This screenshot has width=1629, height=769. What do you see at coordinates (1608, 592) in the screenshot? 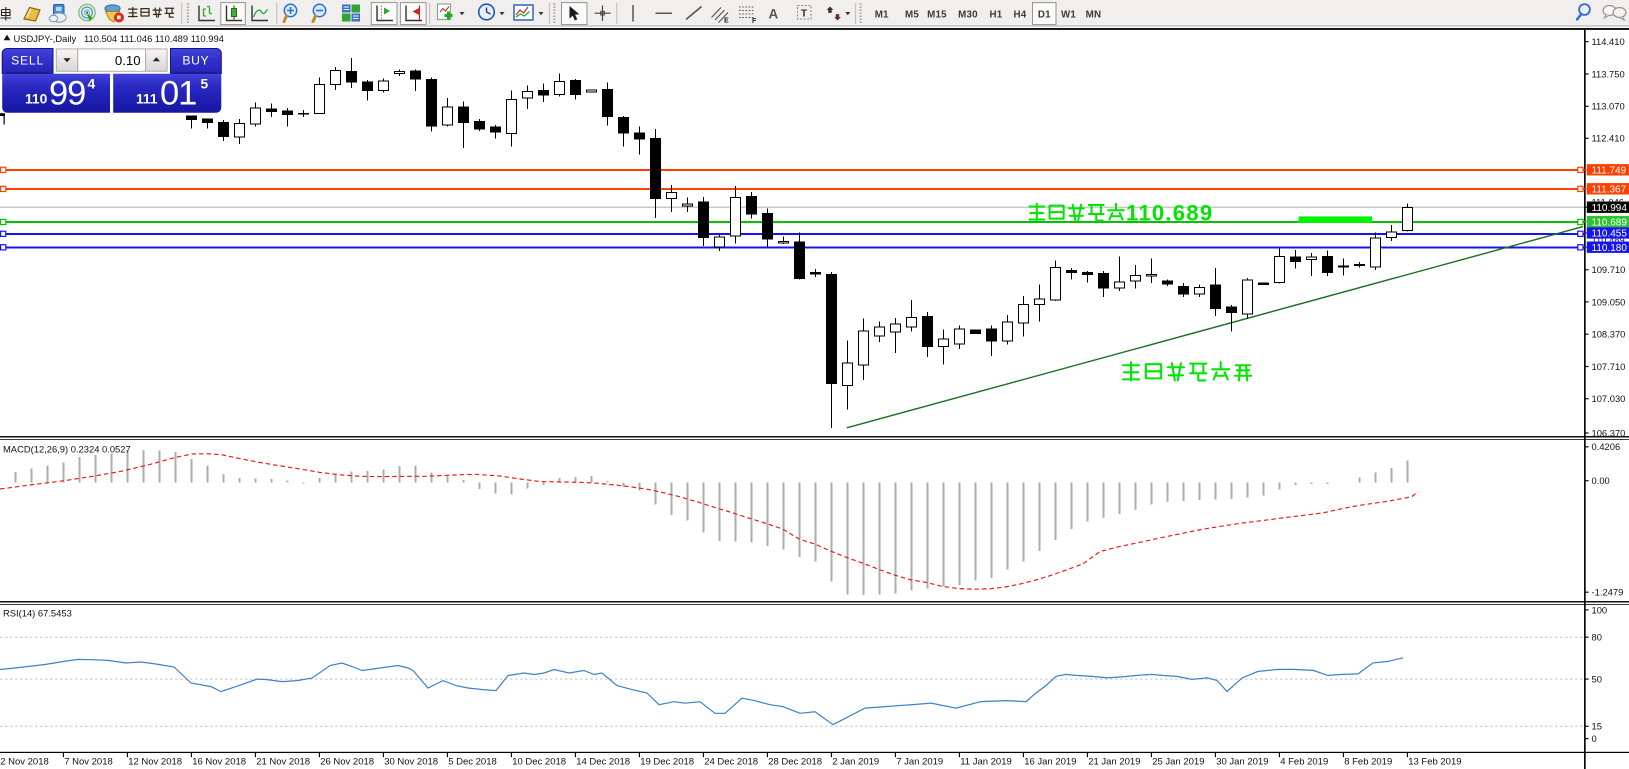
I see `svg-text: -1.2479` at bounding box center [1608, 592].